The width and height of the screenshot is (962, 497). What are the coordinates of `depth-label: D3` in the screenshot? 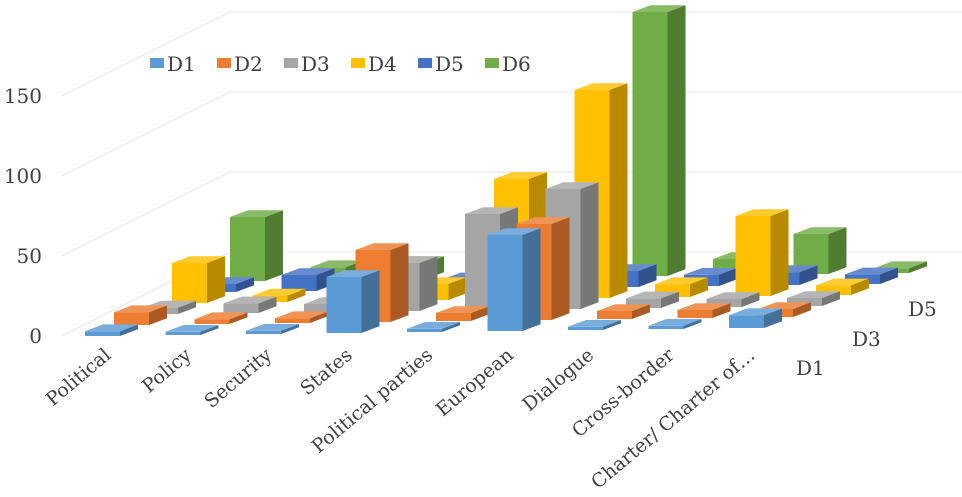 It's located at (866, 339).